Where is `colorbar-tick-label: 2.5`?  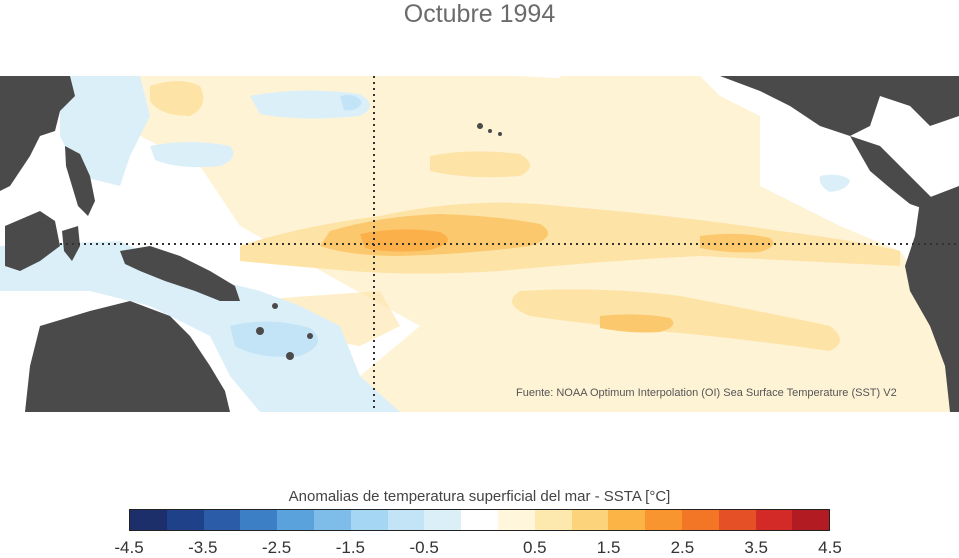 colorbar-tick-label: 2.5 is located at coordinates (682, 547).